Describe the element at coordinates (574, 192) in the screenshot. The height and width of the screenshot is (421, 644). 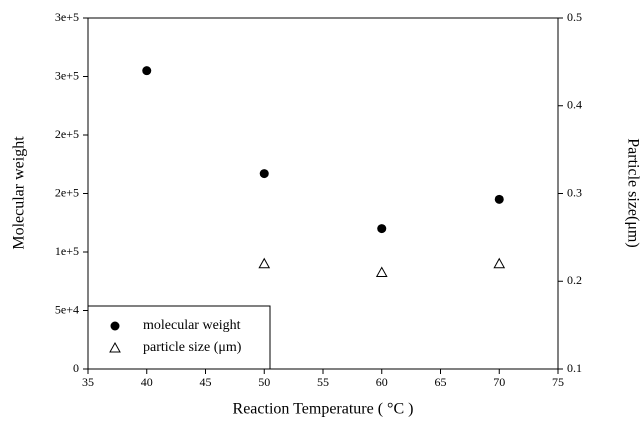
I see `y2-tick-label: 0.3` at that location.